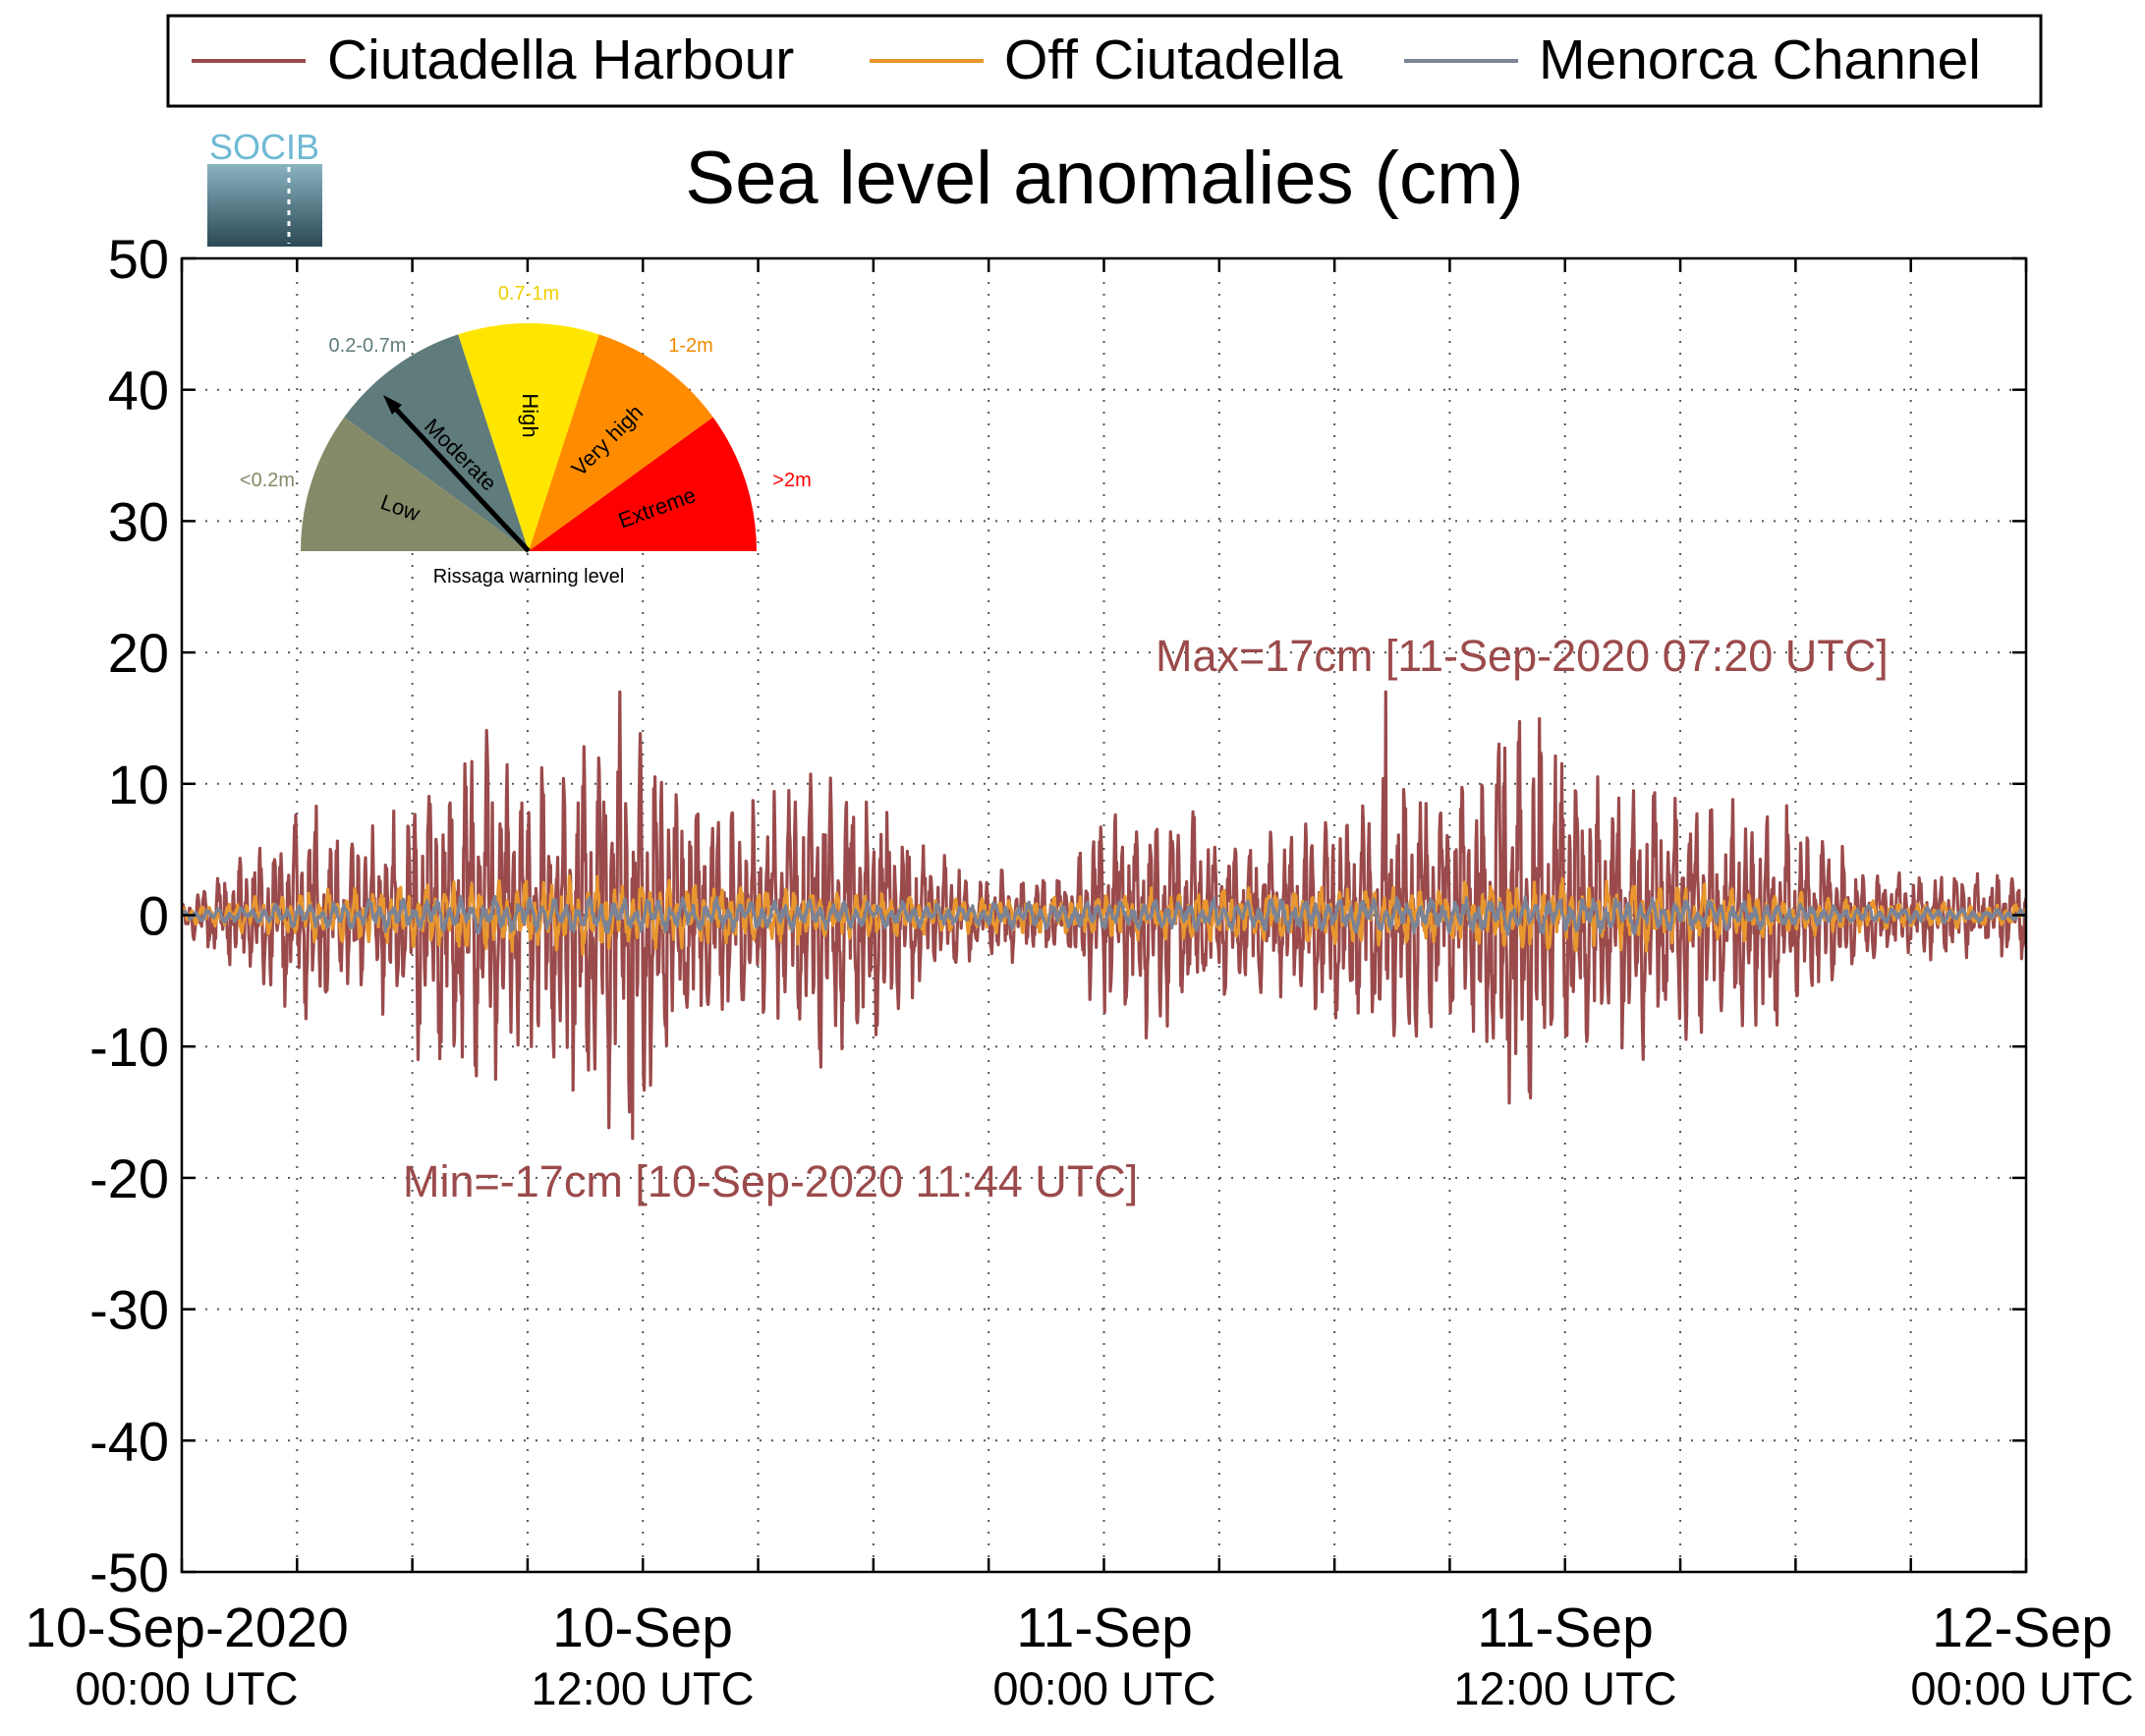 Image resolution: width=2145 pixels, height=1736 pixels. I want to click on gauge-range-label: 0.7-1m, so click(528, 294).